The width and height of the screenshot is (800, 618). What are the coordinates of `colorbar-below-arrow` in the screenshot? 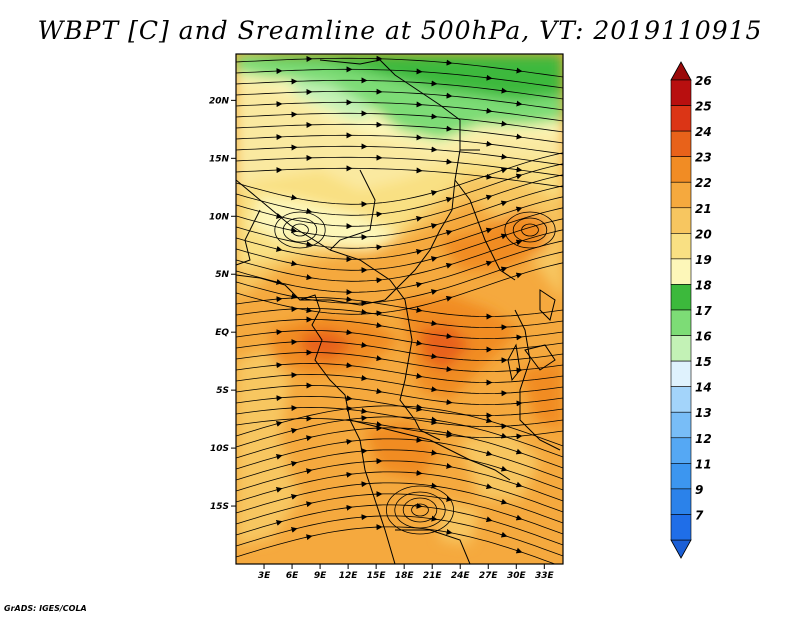 It's located at (681, 549).